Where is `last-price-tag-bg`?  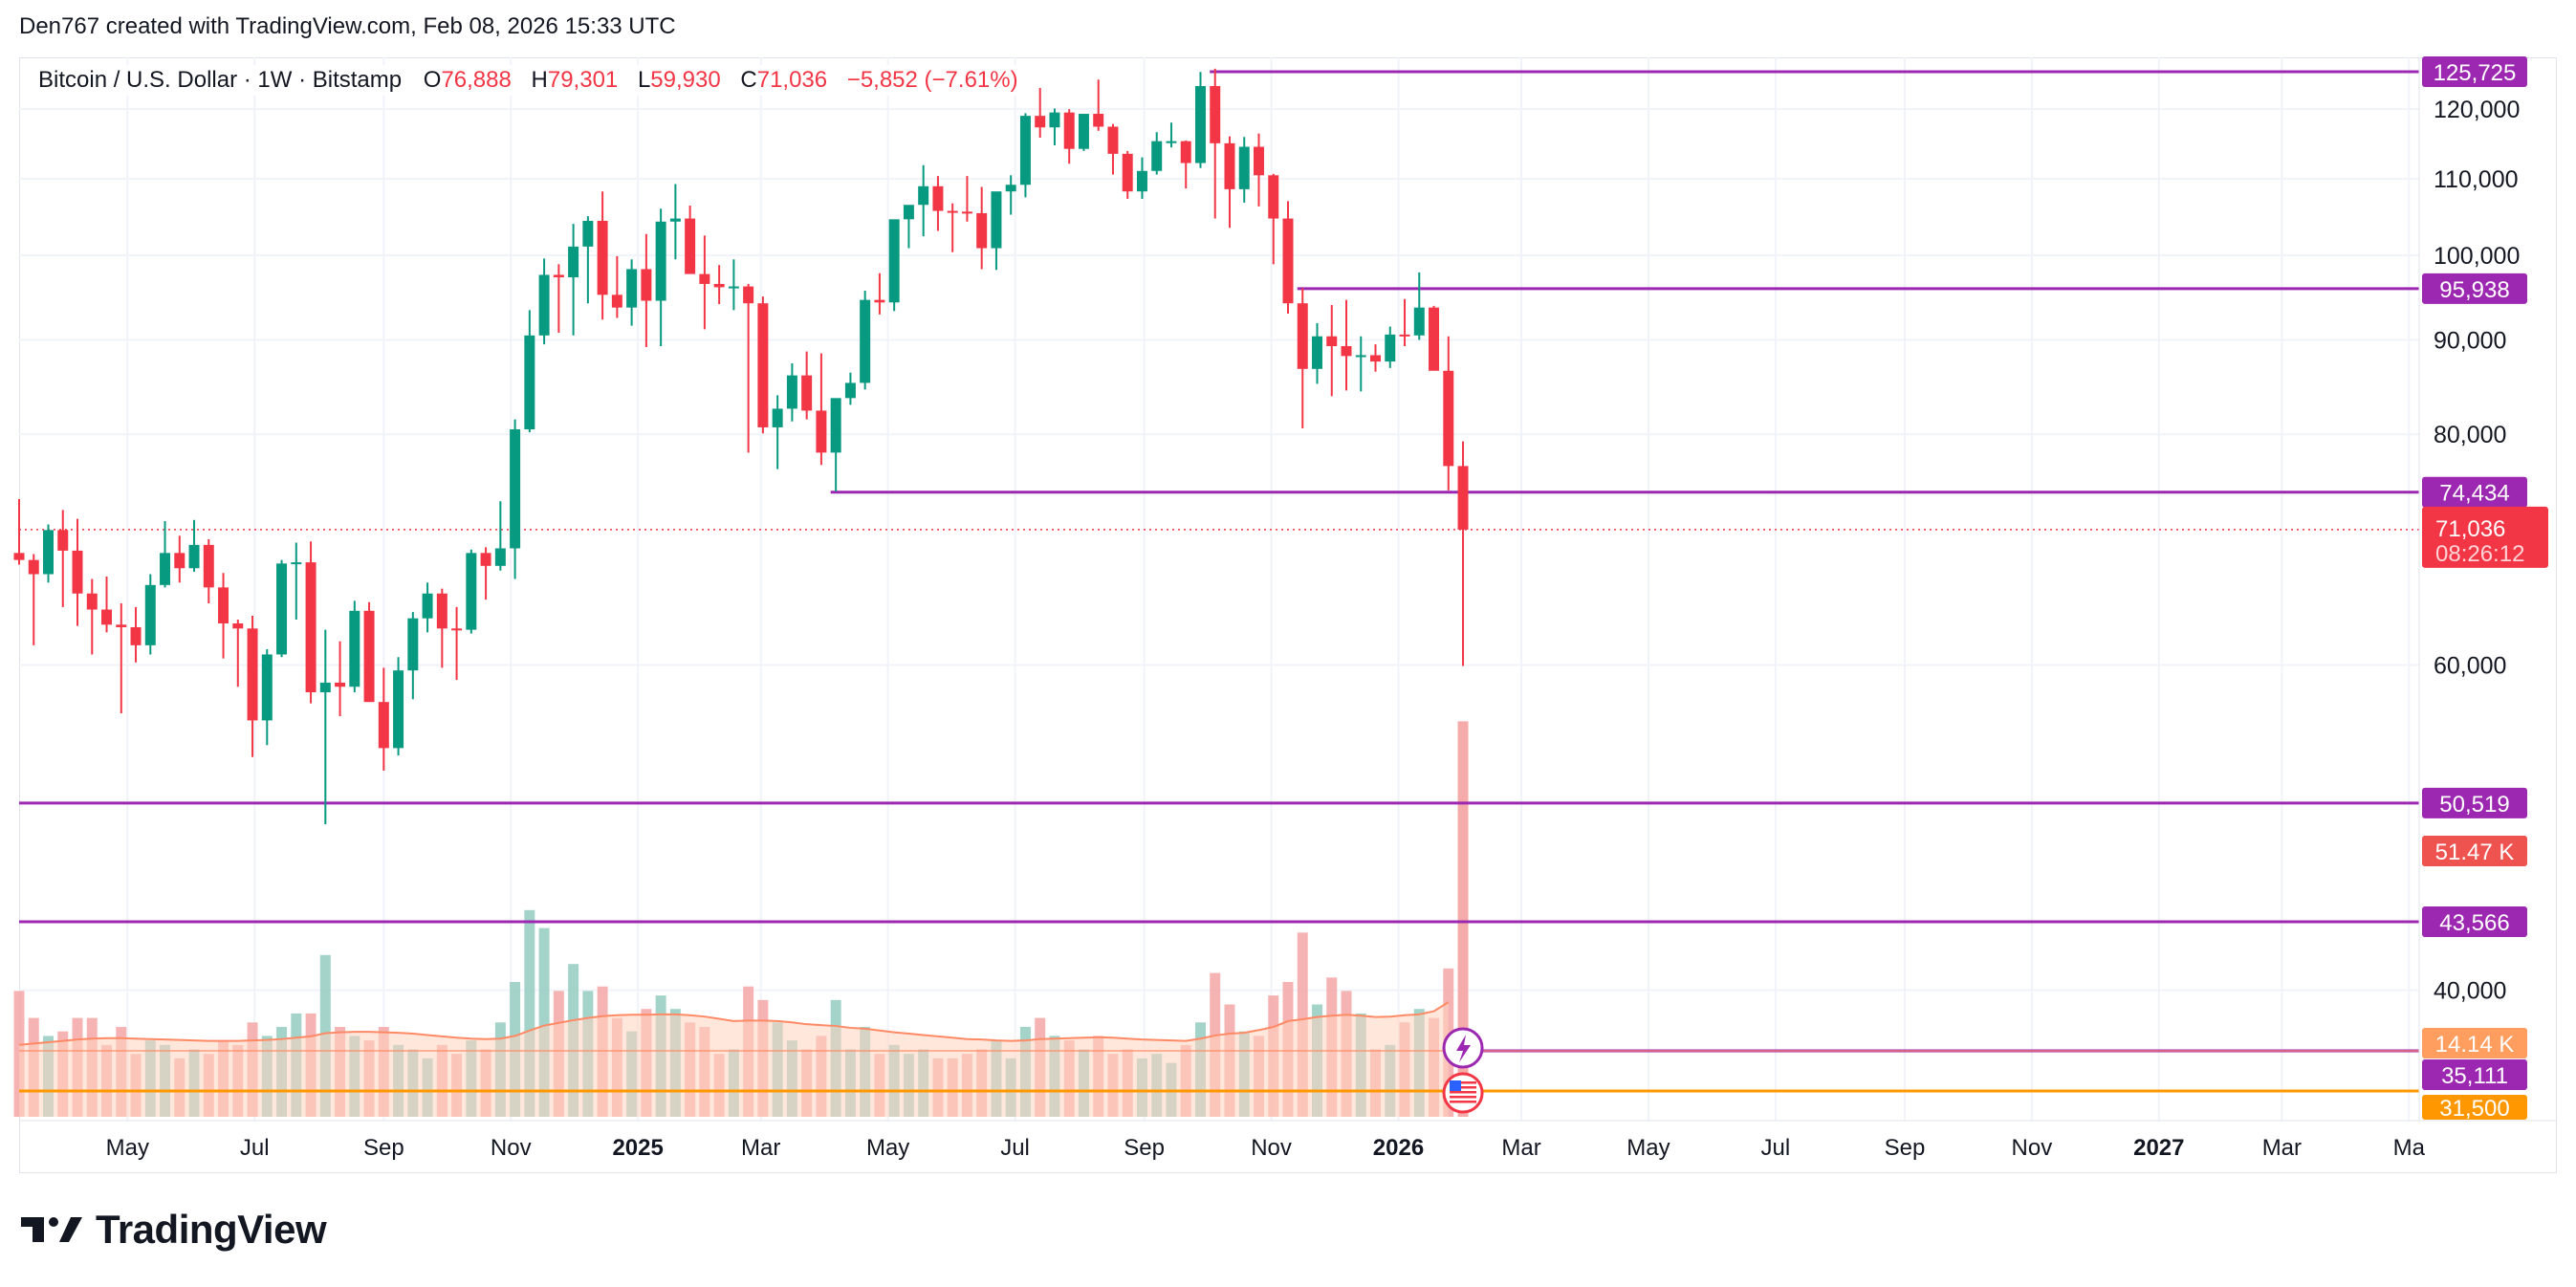 last-price-tag-bg is located at coordinates (2485, 537).